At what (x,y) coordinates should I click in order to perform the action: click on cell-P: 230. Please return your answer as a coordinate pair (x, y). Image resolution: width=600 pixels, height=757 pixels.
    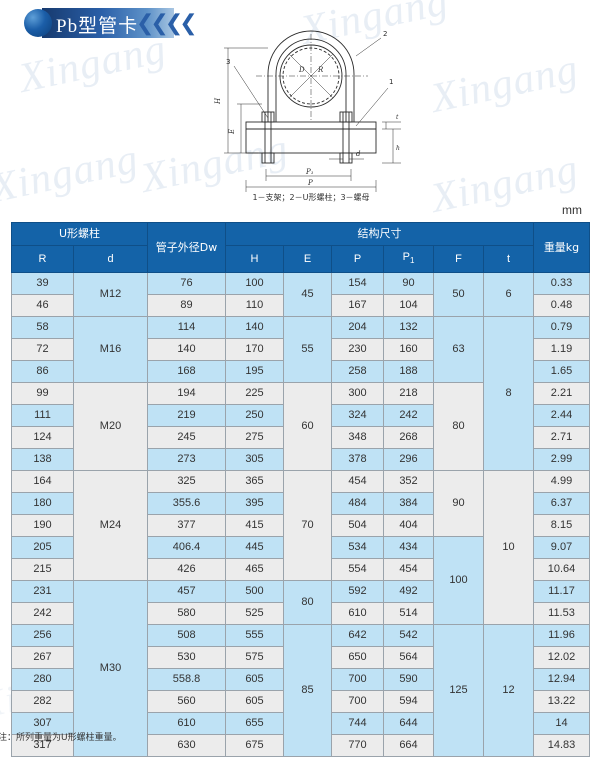
    Looking at the image, I should click on (357, 350).